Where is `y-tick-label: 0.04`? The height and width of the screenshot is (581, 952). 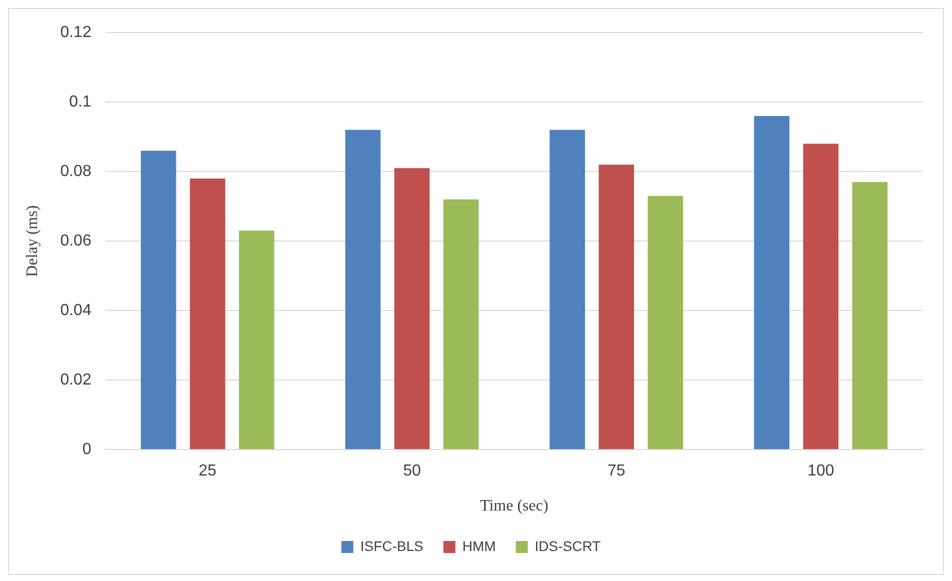 y-tick-label: 0.04 is located at coordinates (76, 311).